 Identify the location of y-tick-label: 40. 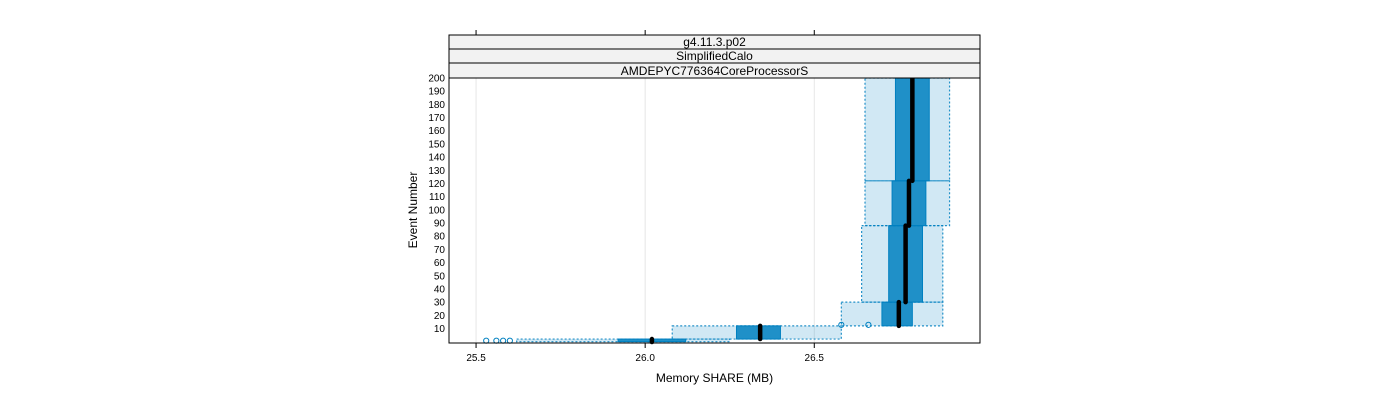
(440, 289).